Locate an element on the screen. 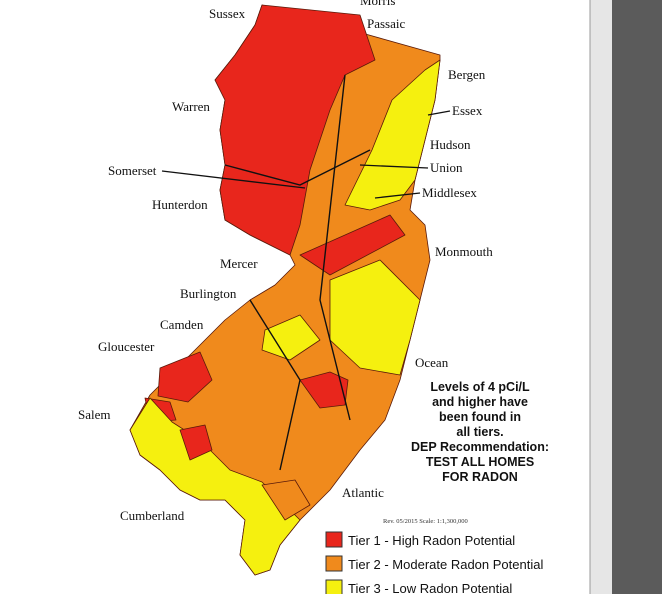  county-label: Sussex is located at coordinates (227, 13).